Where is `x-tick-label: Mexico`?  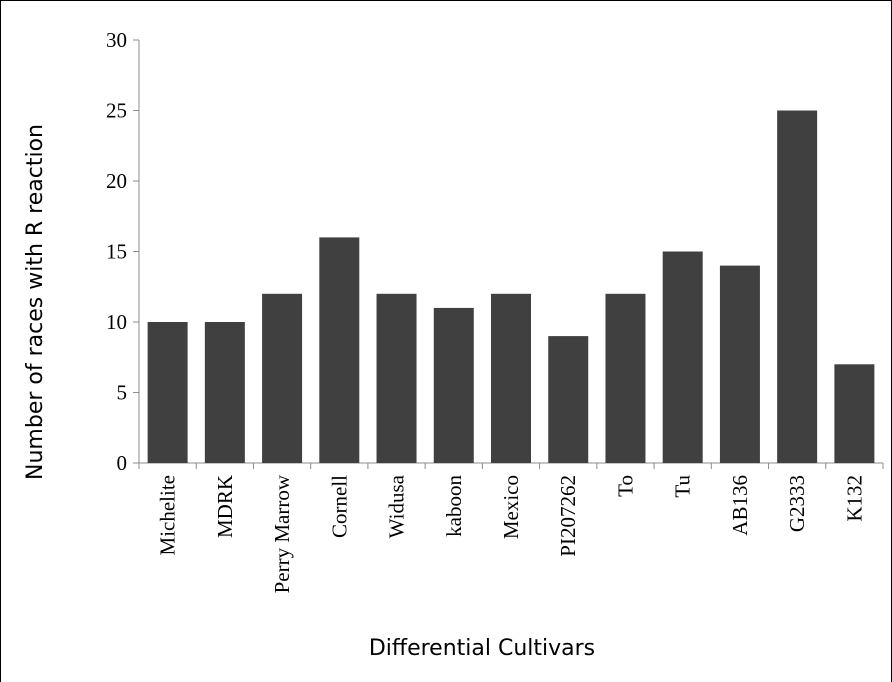 x-tick-label: Mexico is located at coordinates (511, 507).